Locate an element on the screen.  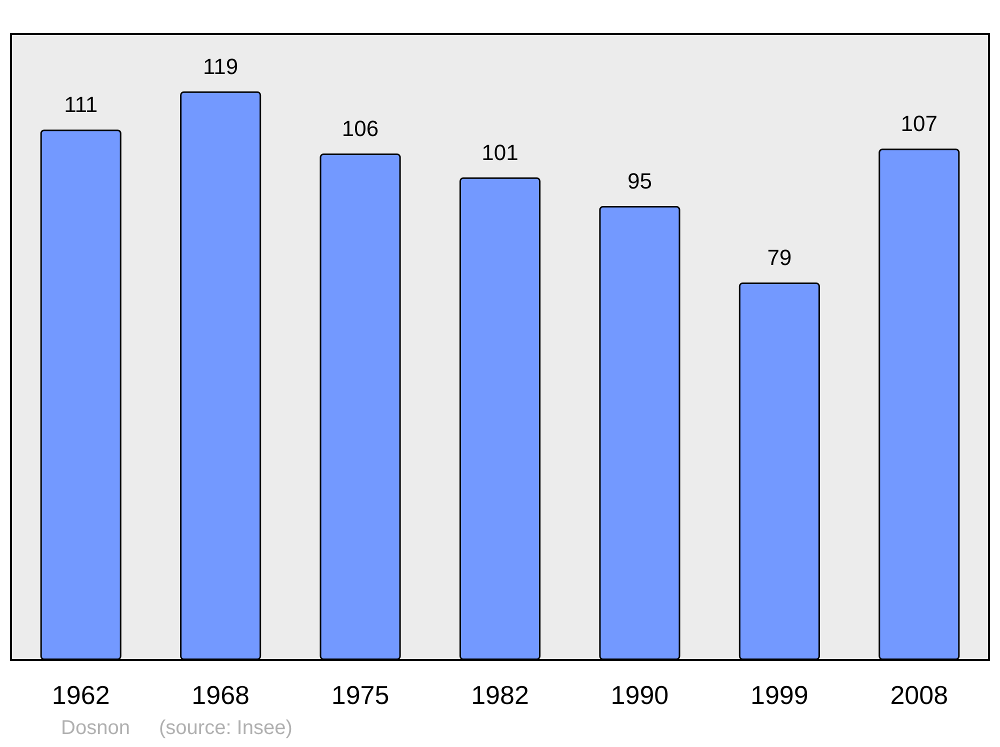
data-label: 95 is located at coordinates (639, 181).